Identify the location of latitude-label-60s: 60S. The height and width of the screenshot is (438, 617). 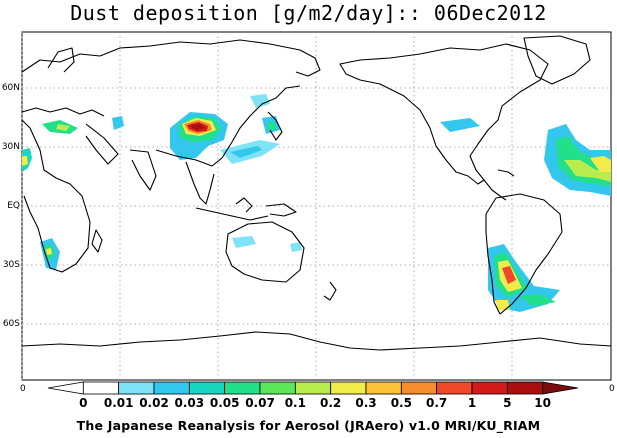
(11, 324).